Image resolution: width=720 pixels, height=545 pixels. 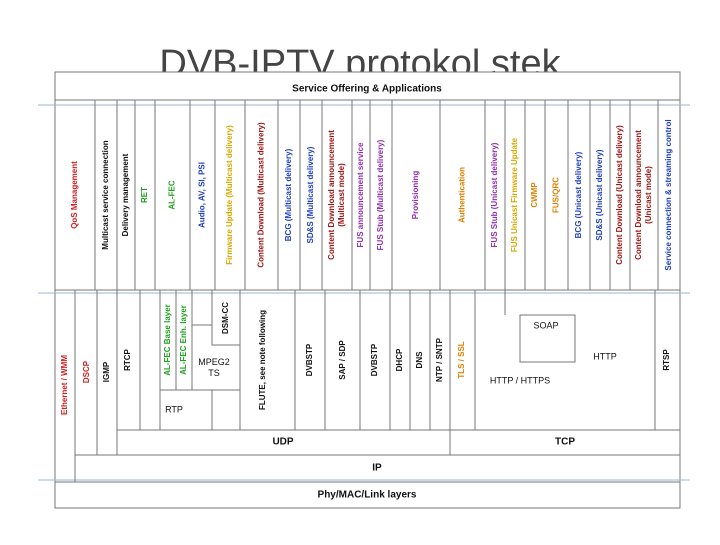 What do you see at coordinates (360, 194) in the screenshot?
I see `application-label: FUS announcement service` at bounding box center [360, 194].